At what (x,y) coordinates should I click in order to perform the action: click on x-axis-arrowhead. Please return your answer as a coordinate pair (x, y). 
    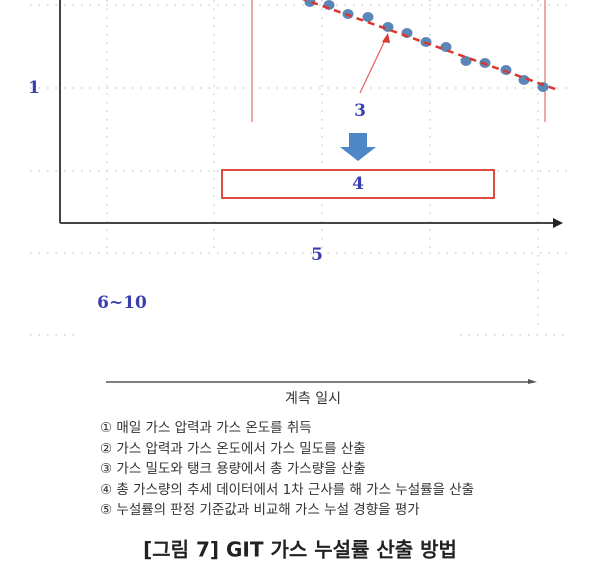
    Looking at the image, I should click on (558, 223).